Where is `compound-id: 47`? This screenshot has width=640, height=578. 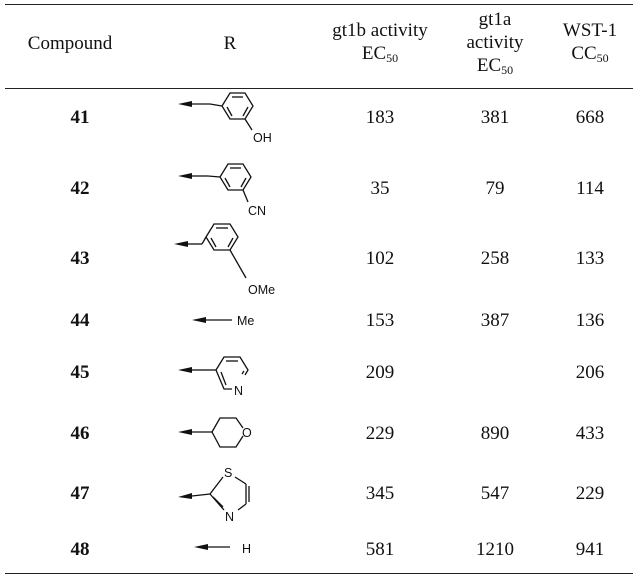 compound-id: 47 is located at coordinates (80, 493).